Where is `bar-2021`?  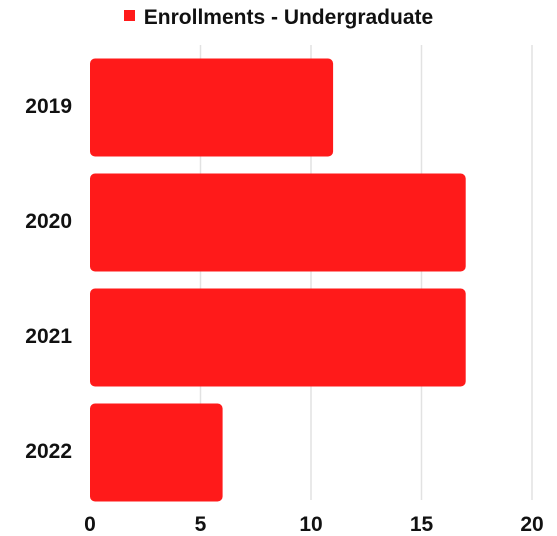 bar-2021 is located at coordinates (278, 337).